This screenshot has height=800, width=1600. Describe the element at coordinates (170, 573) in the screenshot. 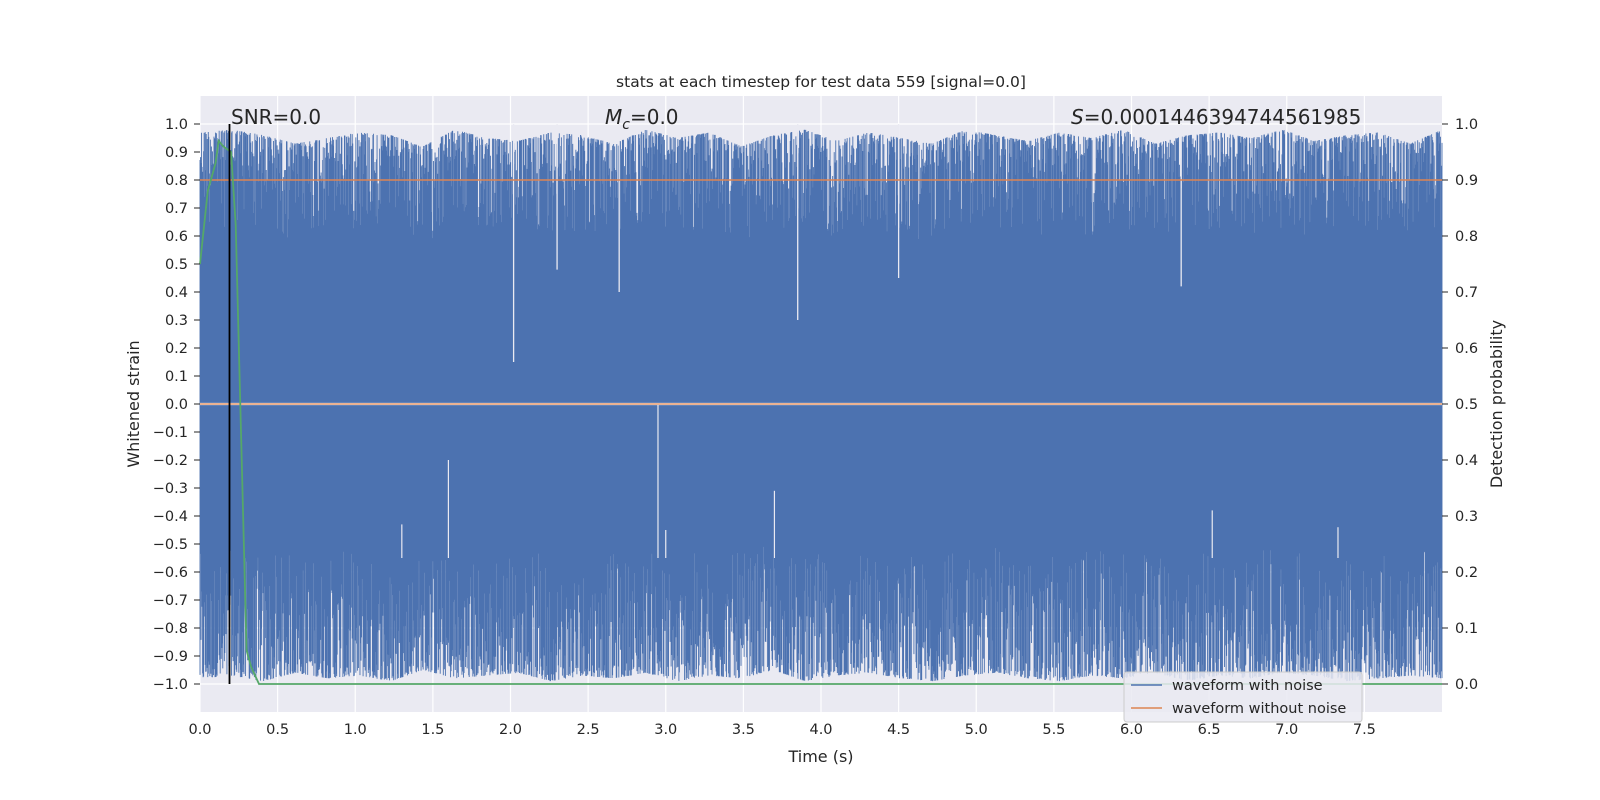

I see `y-left-tick-label: −0.6` at that location.